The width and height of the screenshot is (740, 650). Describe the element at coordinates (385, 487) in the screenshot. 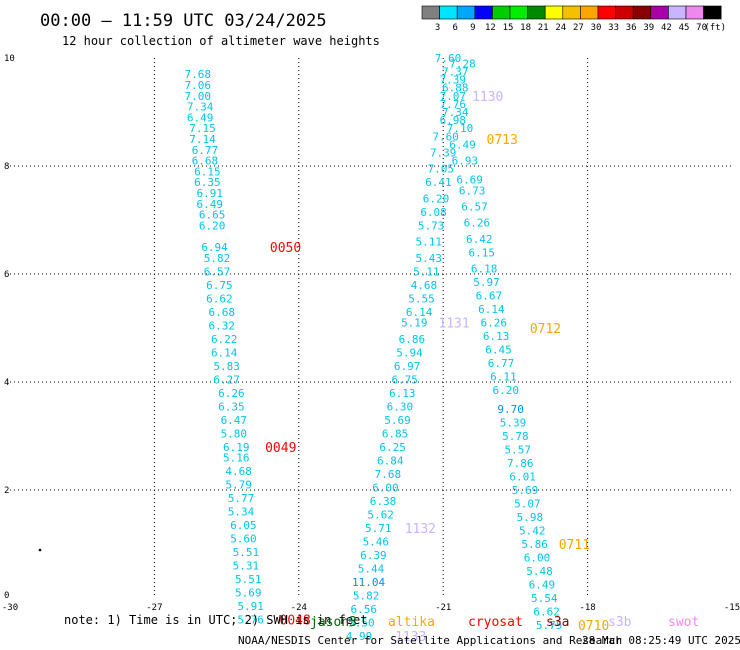

I see `wave-height-point: 6.00` at that location.